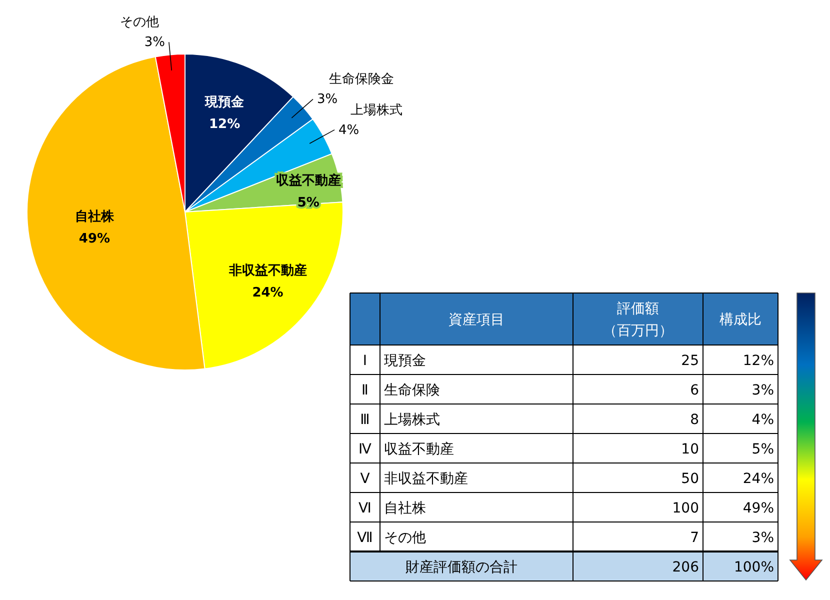 The height and width of the screenshot is (600, 830). Describe the element at coordinates (412, 390) in the screenshot. I see `category-label: 生命保険` at that location.